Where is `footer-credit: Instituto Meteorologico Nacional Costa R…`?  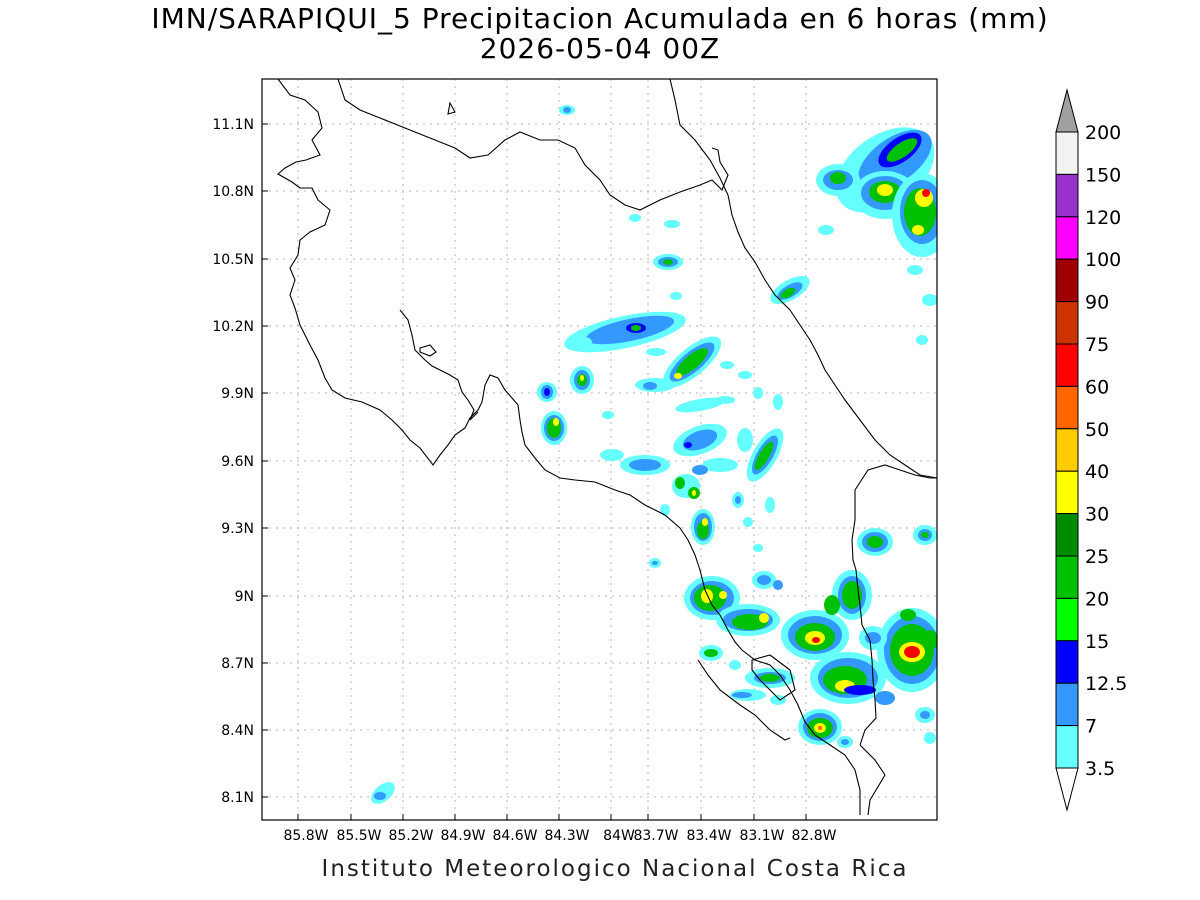
footer-credit: Instituto Meteorologico Nacional Costa R… is located at coordinates (615, 869).